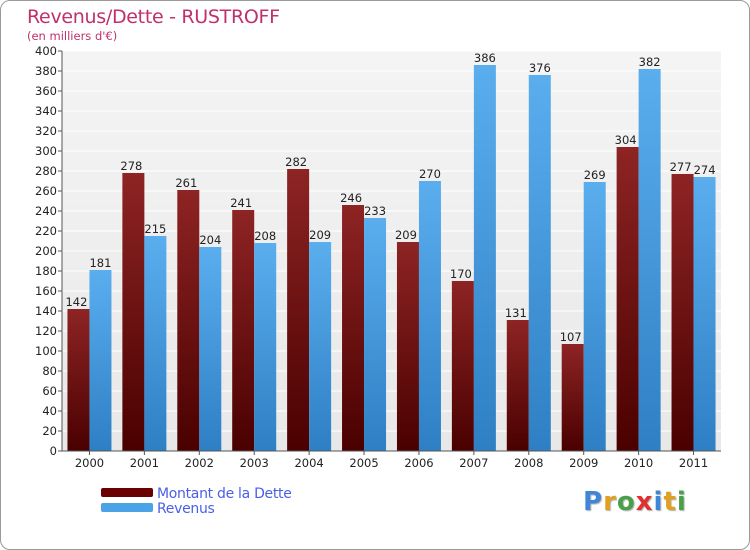 This screenshot has height=550, width=750. What do you see at coordinates (46, 91) in the screenshot?
I see `y-tick-label: 360` at bounding box center [46, 91].